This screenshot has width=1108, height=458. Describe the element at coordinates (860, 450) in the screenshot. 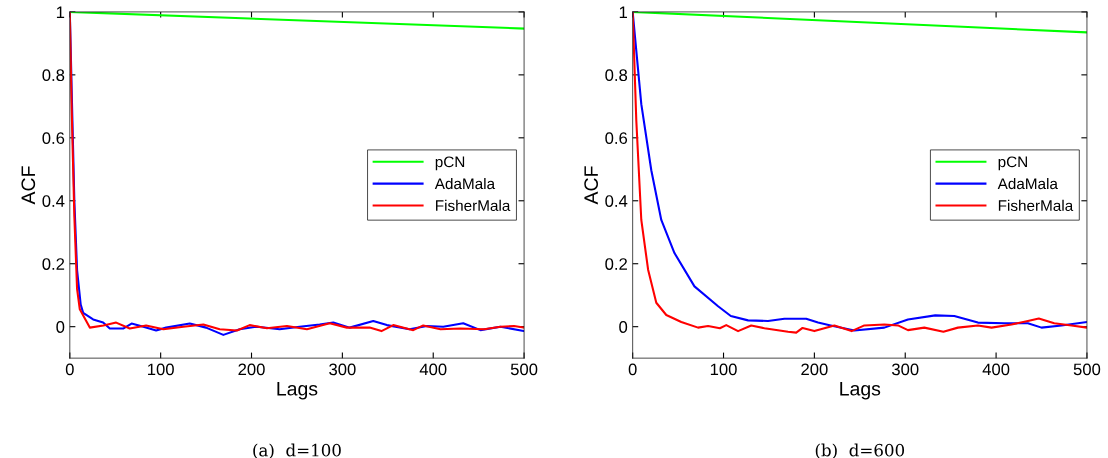

I see `text: (b) d=600` at that location.